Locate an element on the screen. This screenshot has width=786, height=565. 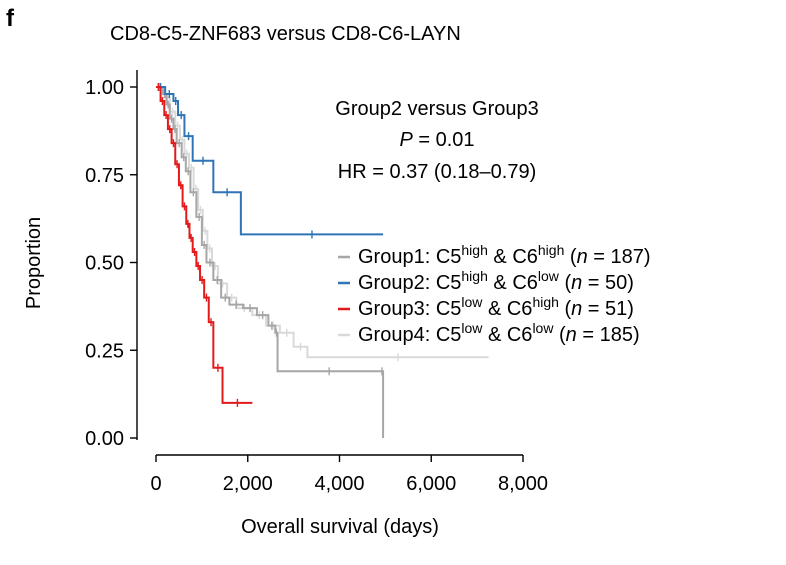
annotation-comparison: Group2 versus Group3 is located at coordinates (436, 109).